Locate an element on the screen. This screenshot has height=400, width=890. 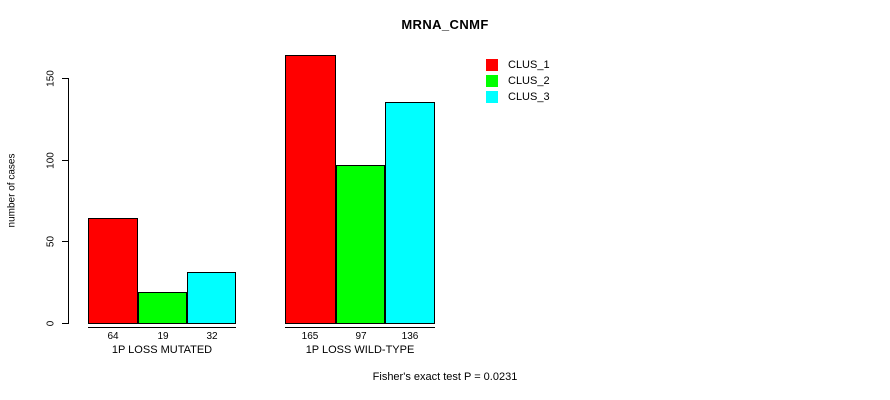
legend-item-clus1: CLUS_1 is located at coordinates (518, 65).